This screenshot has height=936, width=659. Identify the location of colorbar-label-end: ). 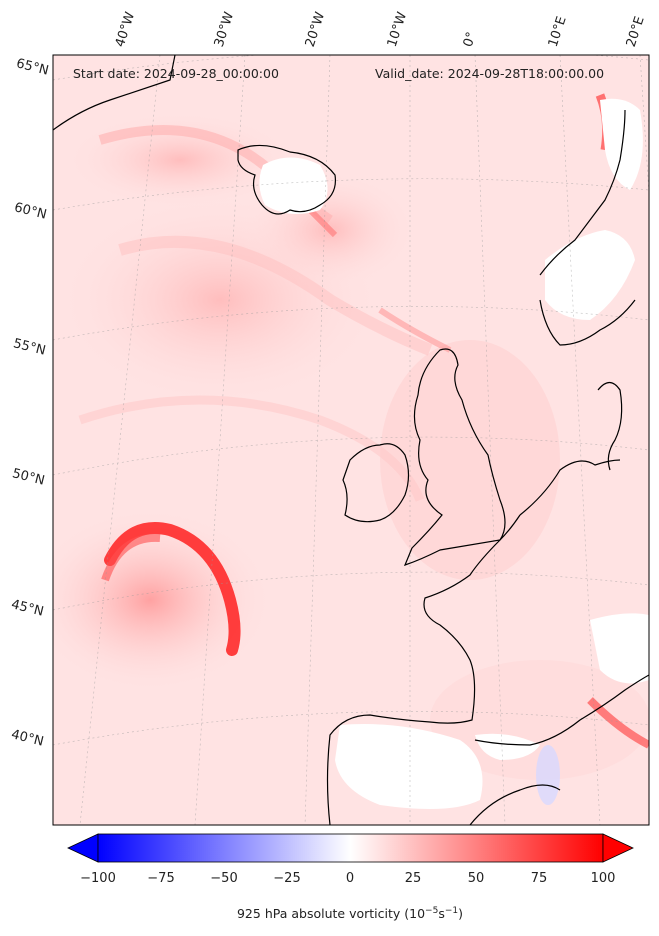
(460, 914).